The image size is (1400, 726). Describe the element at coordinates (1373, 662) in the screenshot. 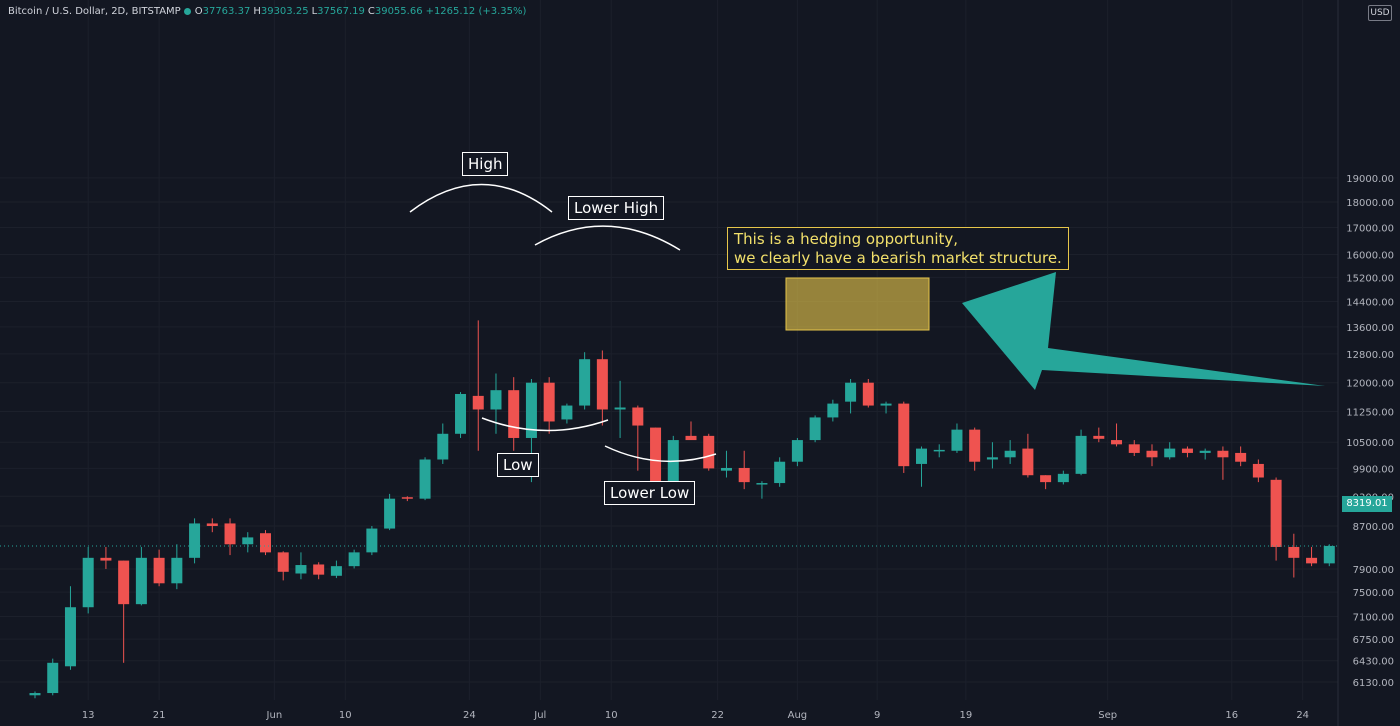

I see `y-tick-label: 6430.00` at that location.